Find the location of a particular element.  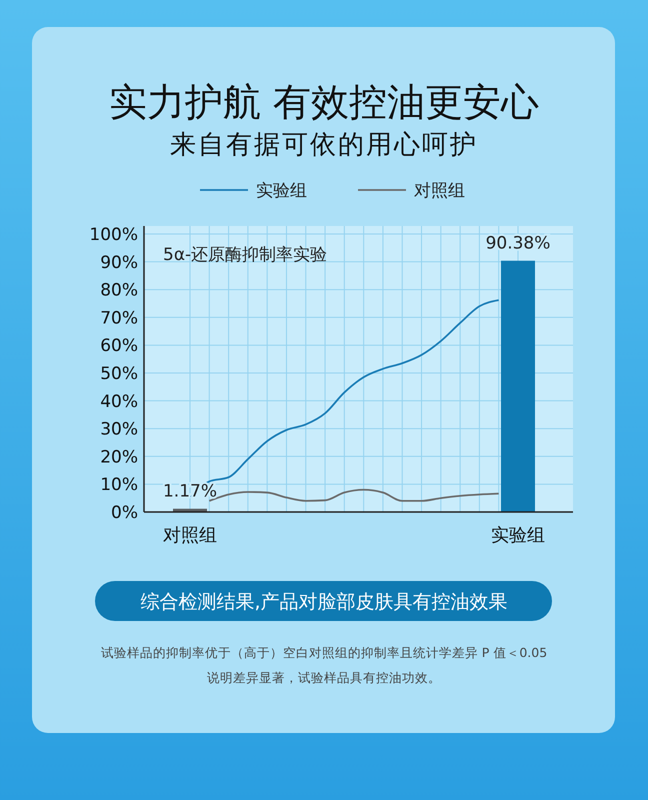

y-tick-label: 50% is located at coordinates (119, 374).